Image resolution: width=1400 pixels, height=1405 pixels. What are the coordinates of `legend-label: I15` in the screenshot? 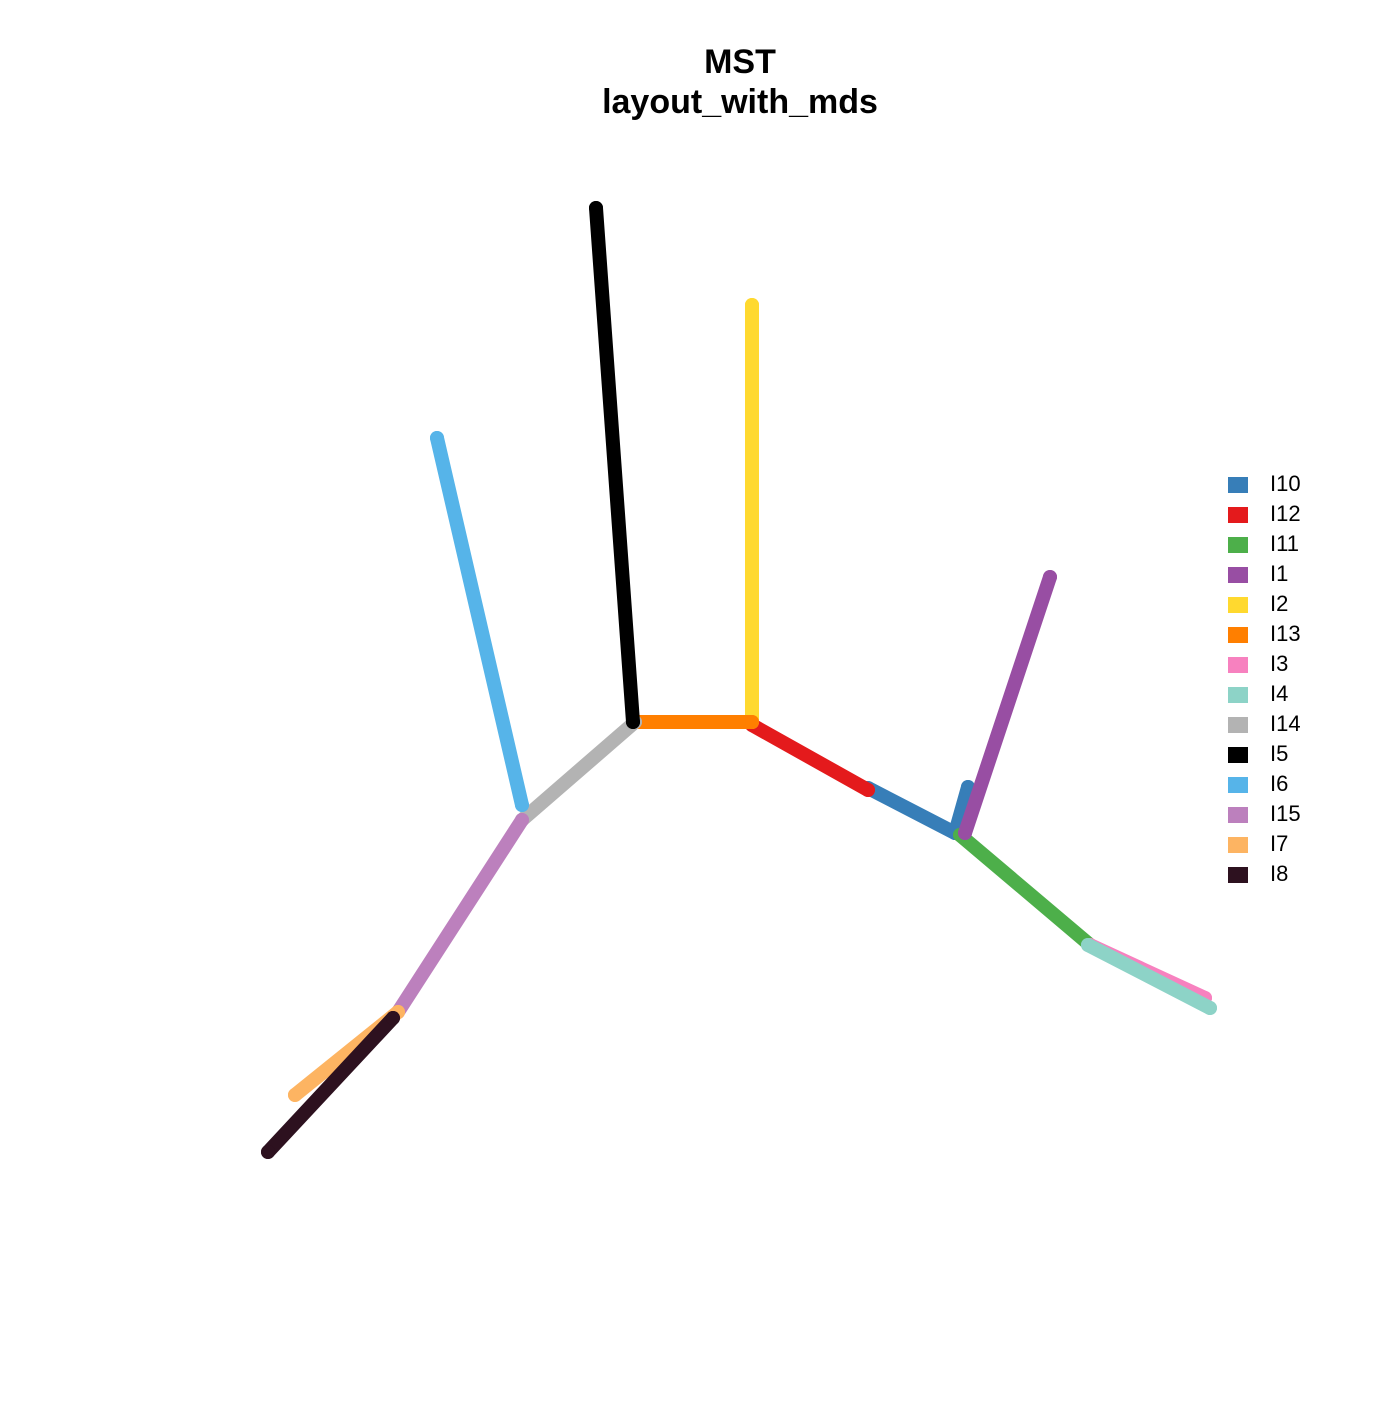 It's located at (1285, 813).